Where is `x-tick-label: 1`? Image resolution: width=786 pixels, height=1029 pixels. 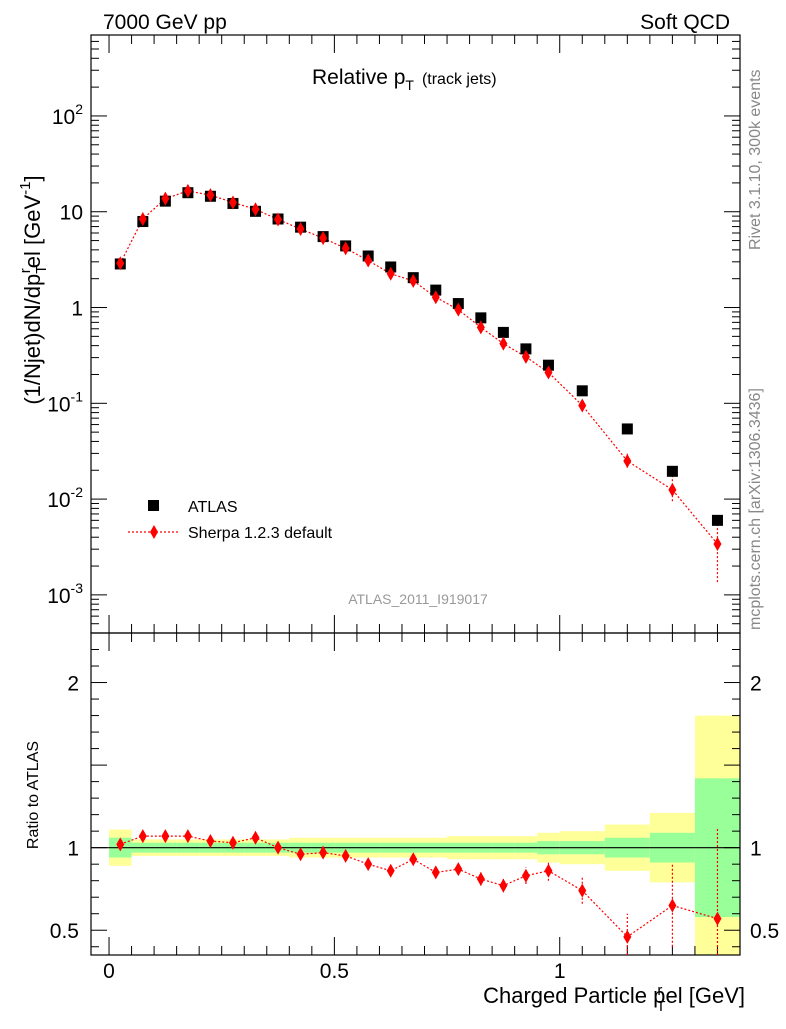
x-tick-label: 1 is located at coordinates (560, 971).